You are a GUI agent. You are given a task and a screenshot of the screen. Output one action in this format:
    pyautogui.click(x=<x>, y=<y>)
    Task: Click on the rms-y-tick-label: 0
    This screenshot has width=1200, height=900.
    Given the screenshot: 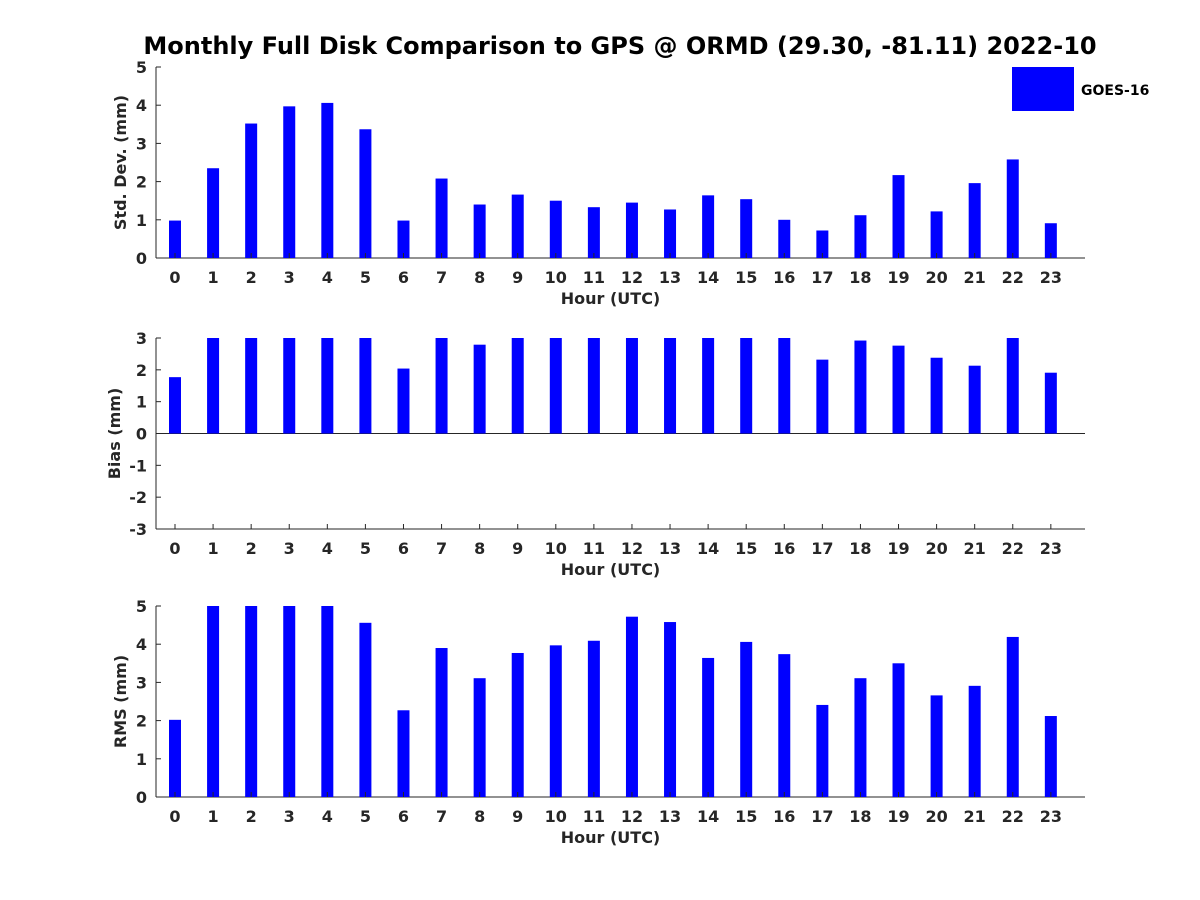 What is the action you would take?
    pyautogui.click(x=141, y=797)
    